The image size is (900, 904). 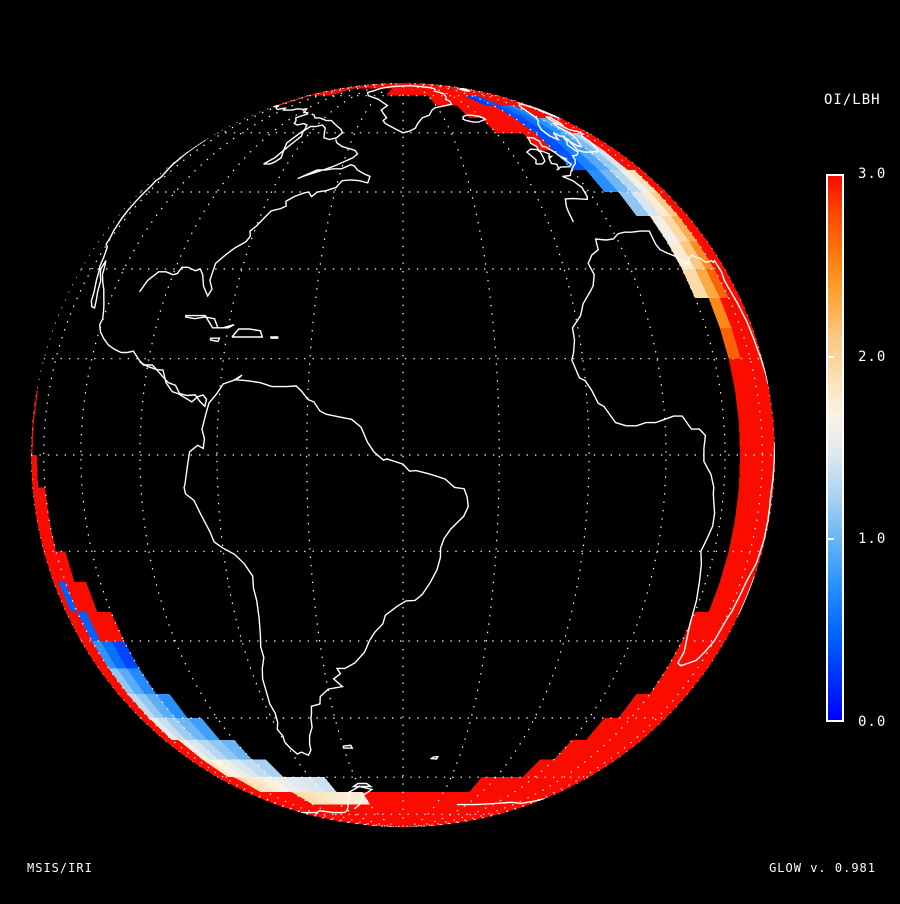 I want to click on footer-model-label: MSIS/IRI, so click(x=60, y=868).